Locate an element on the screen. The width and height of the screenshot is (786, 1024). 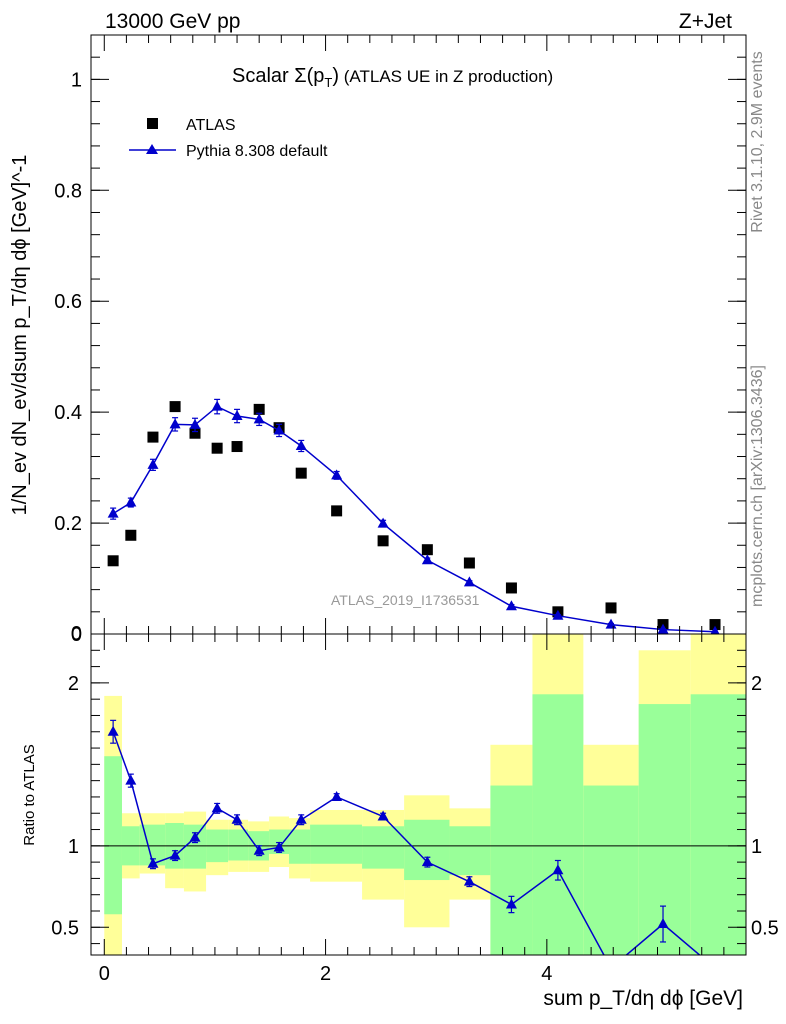
main-y-tick-label: 0.2 is located at coordinates (68, 524).